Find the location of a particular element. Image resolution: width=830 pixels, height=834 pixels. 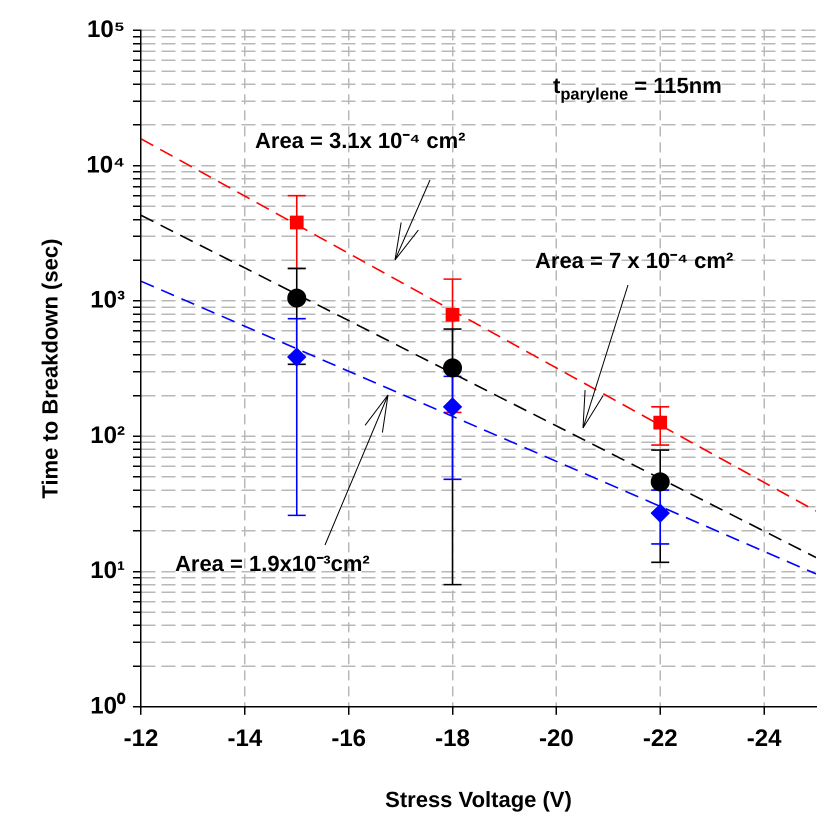

y-tick-label: 10⁵ is located at coordinates (106, 30).